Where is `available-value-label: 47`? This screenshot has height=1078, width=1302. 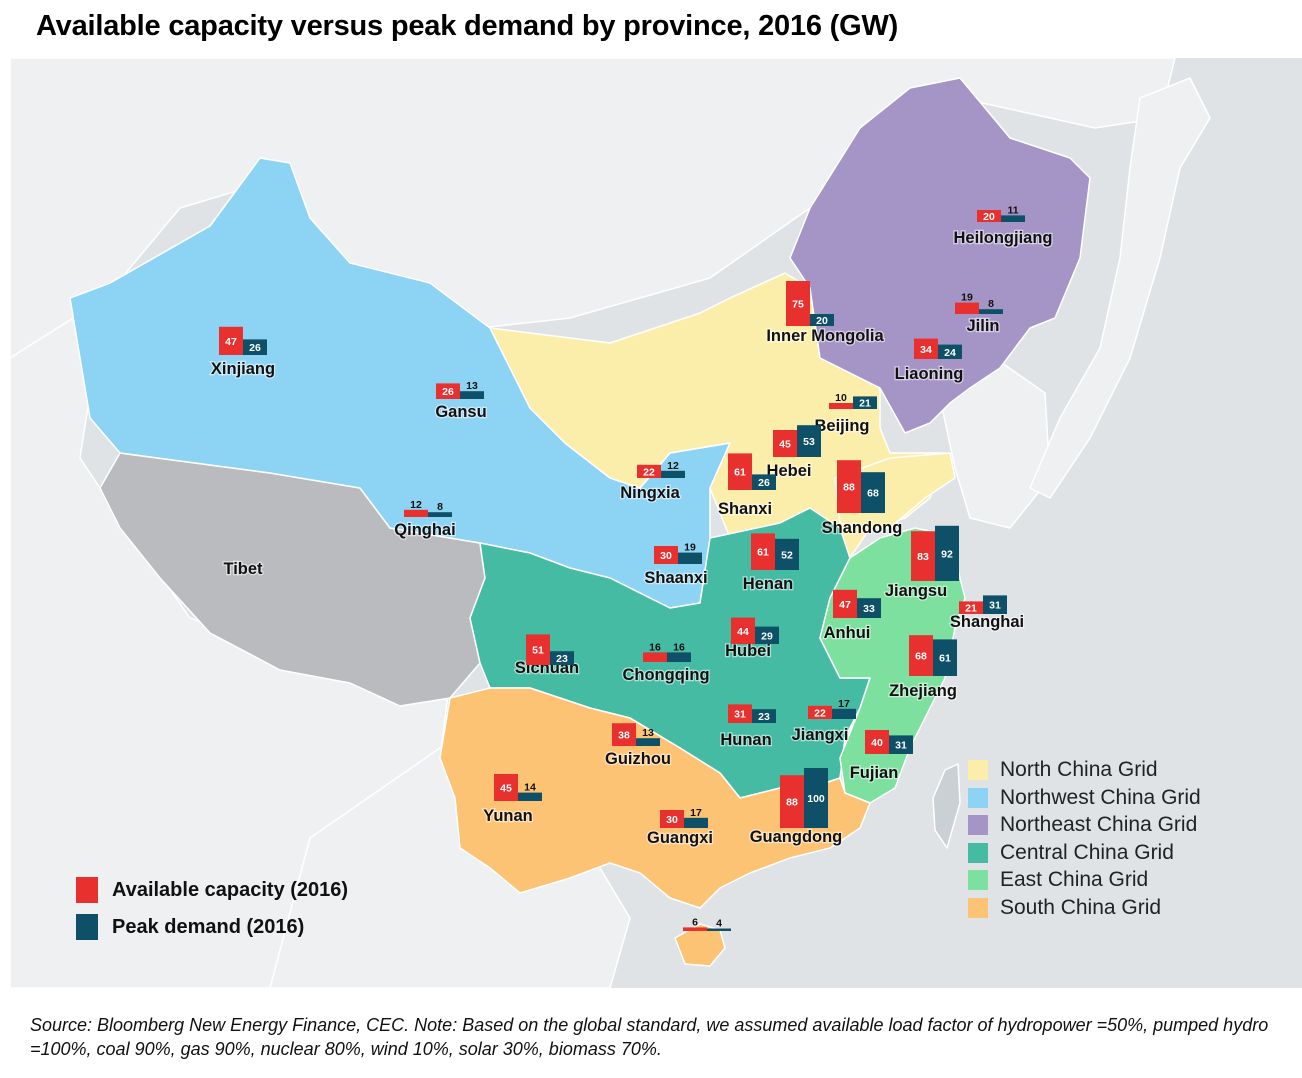 available-value-label: 47 is located at coordinates (845, 605).